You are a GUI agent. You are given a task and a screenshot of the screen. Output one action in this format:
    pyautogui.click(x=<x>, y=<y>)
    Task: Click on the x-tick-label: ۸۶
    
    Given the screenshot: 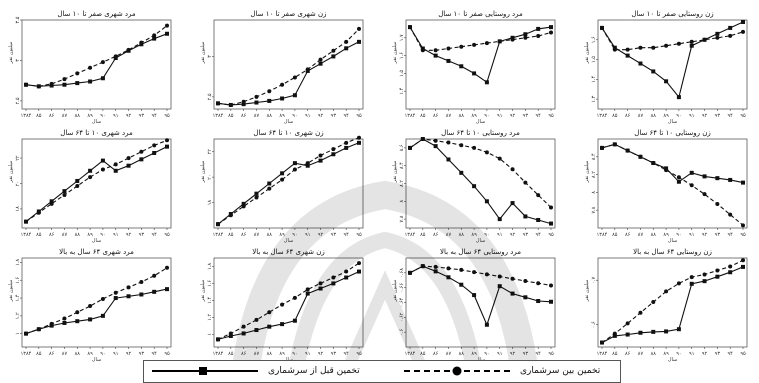 What is the action you would take?
    pyautogui.click(x=628, y=354)
    